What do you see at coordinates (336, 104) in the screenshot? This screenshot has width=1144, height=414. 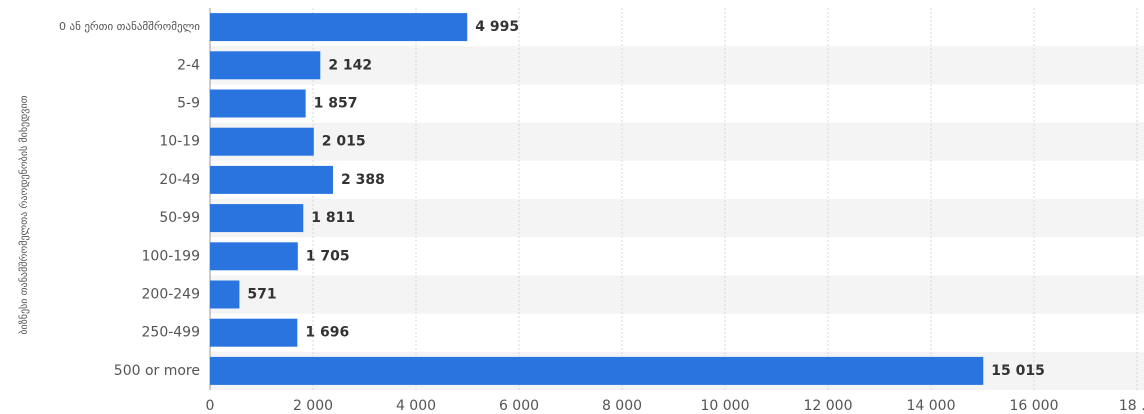 I see `value-label: 1 857` at bounding box center [336, 104].